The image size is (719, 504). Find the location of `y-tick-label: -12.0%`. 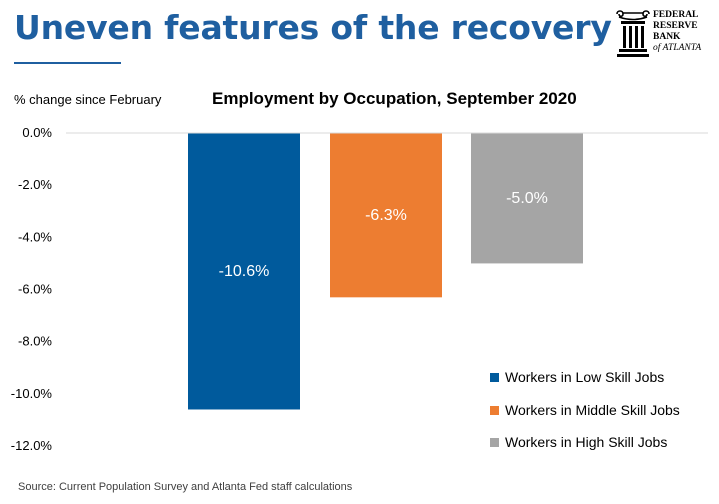

y-tick-label: -12.0% is located at coordinates (32, 445).